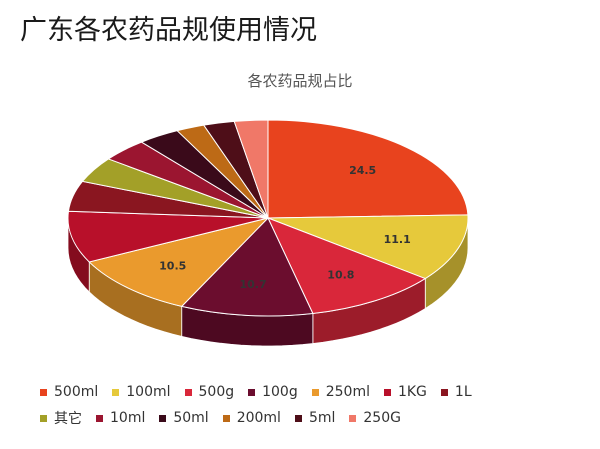  Describe the element at coordinates (368, 247) in the screenshot. I see `slice-100ml` at that location.